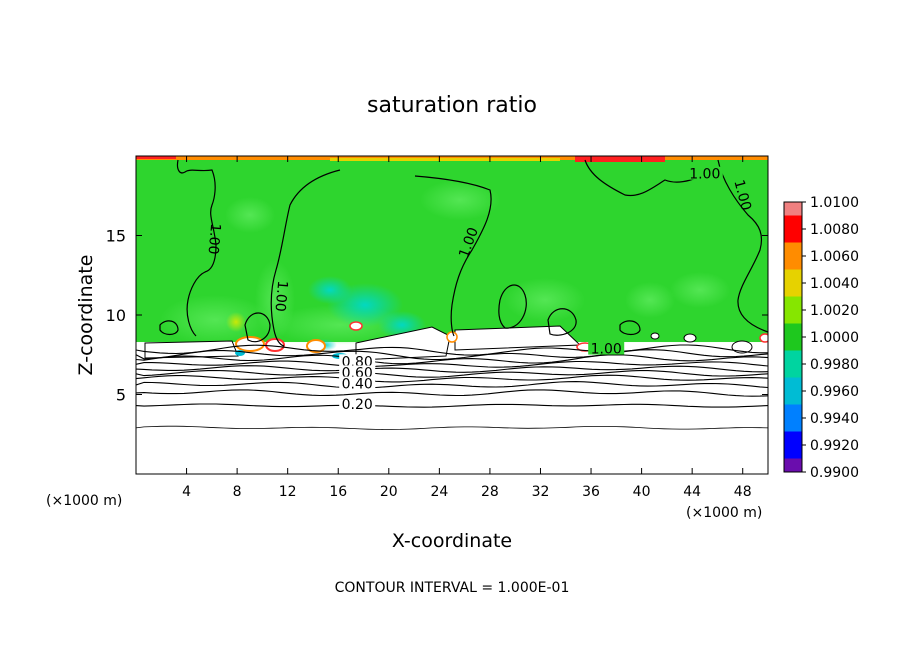 The height and width of the screenshot is (654, 904). I want to click on contour-lines-subsaturated, so click(452, 387).